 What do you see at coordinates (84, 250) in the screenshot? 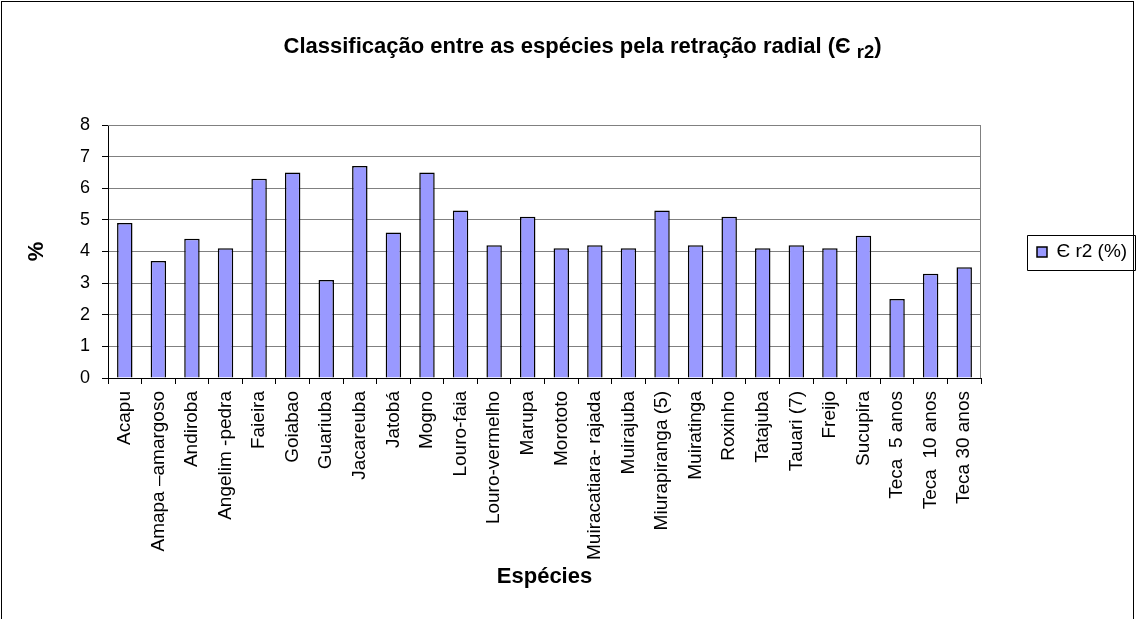
I see `y-tick-label: 4` at bounding box center [84, 250].